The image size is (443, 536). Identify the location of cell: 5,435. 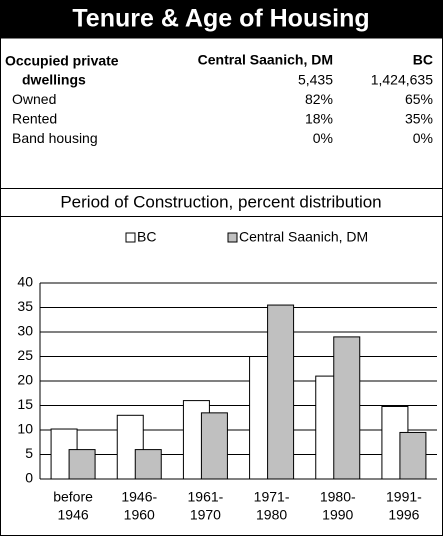
(315, 80).